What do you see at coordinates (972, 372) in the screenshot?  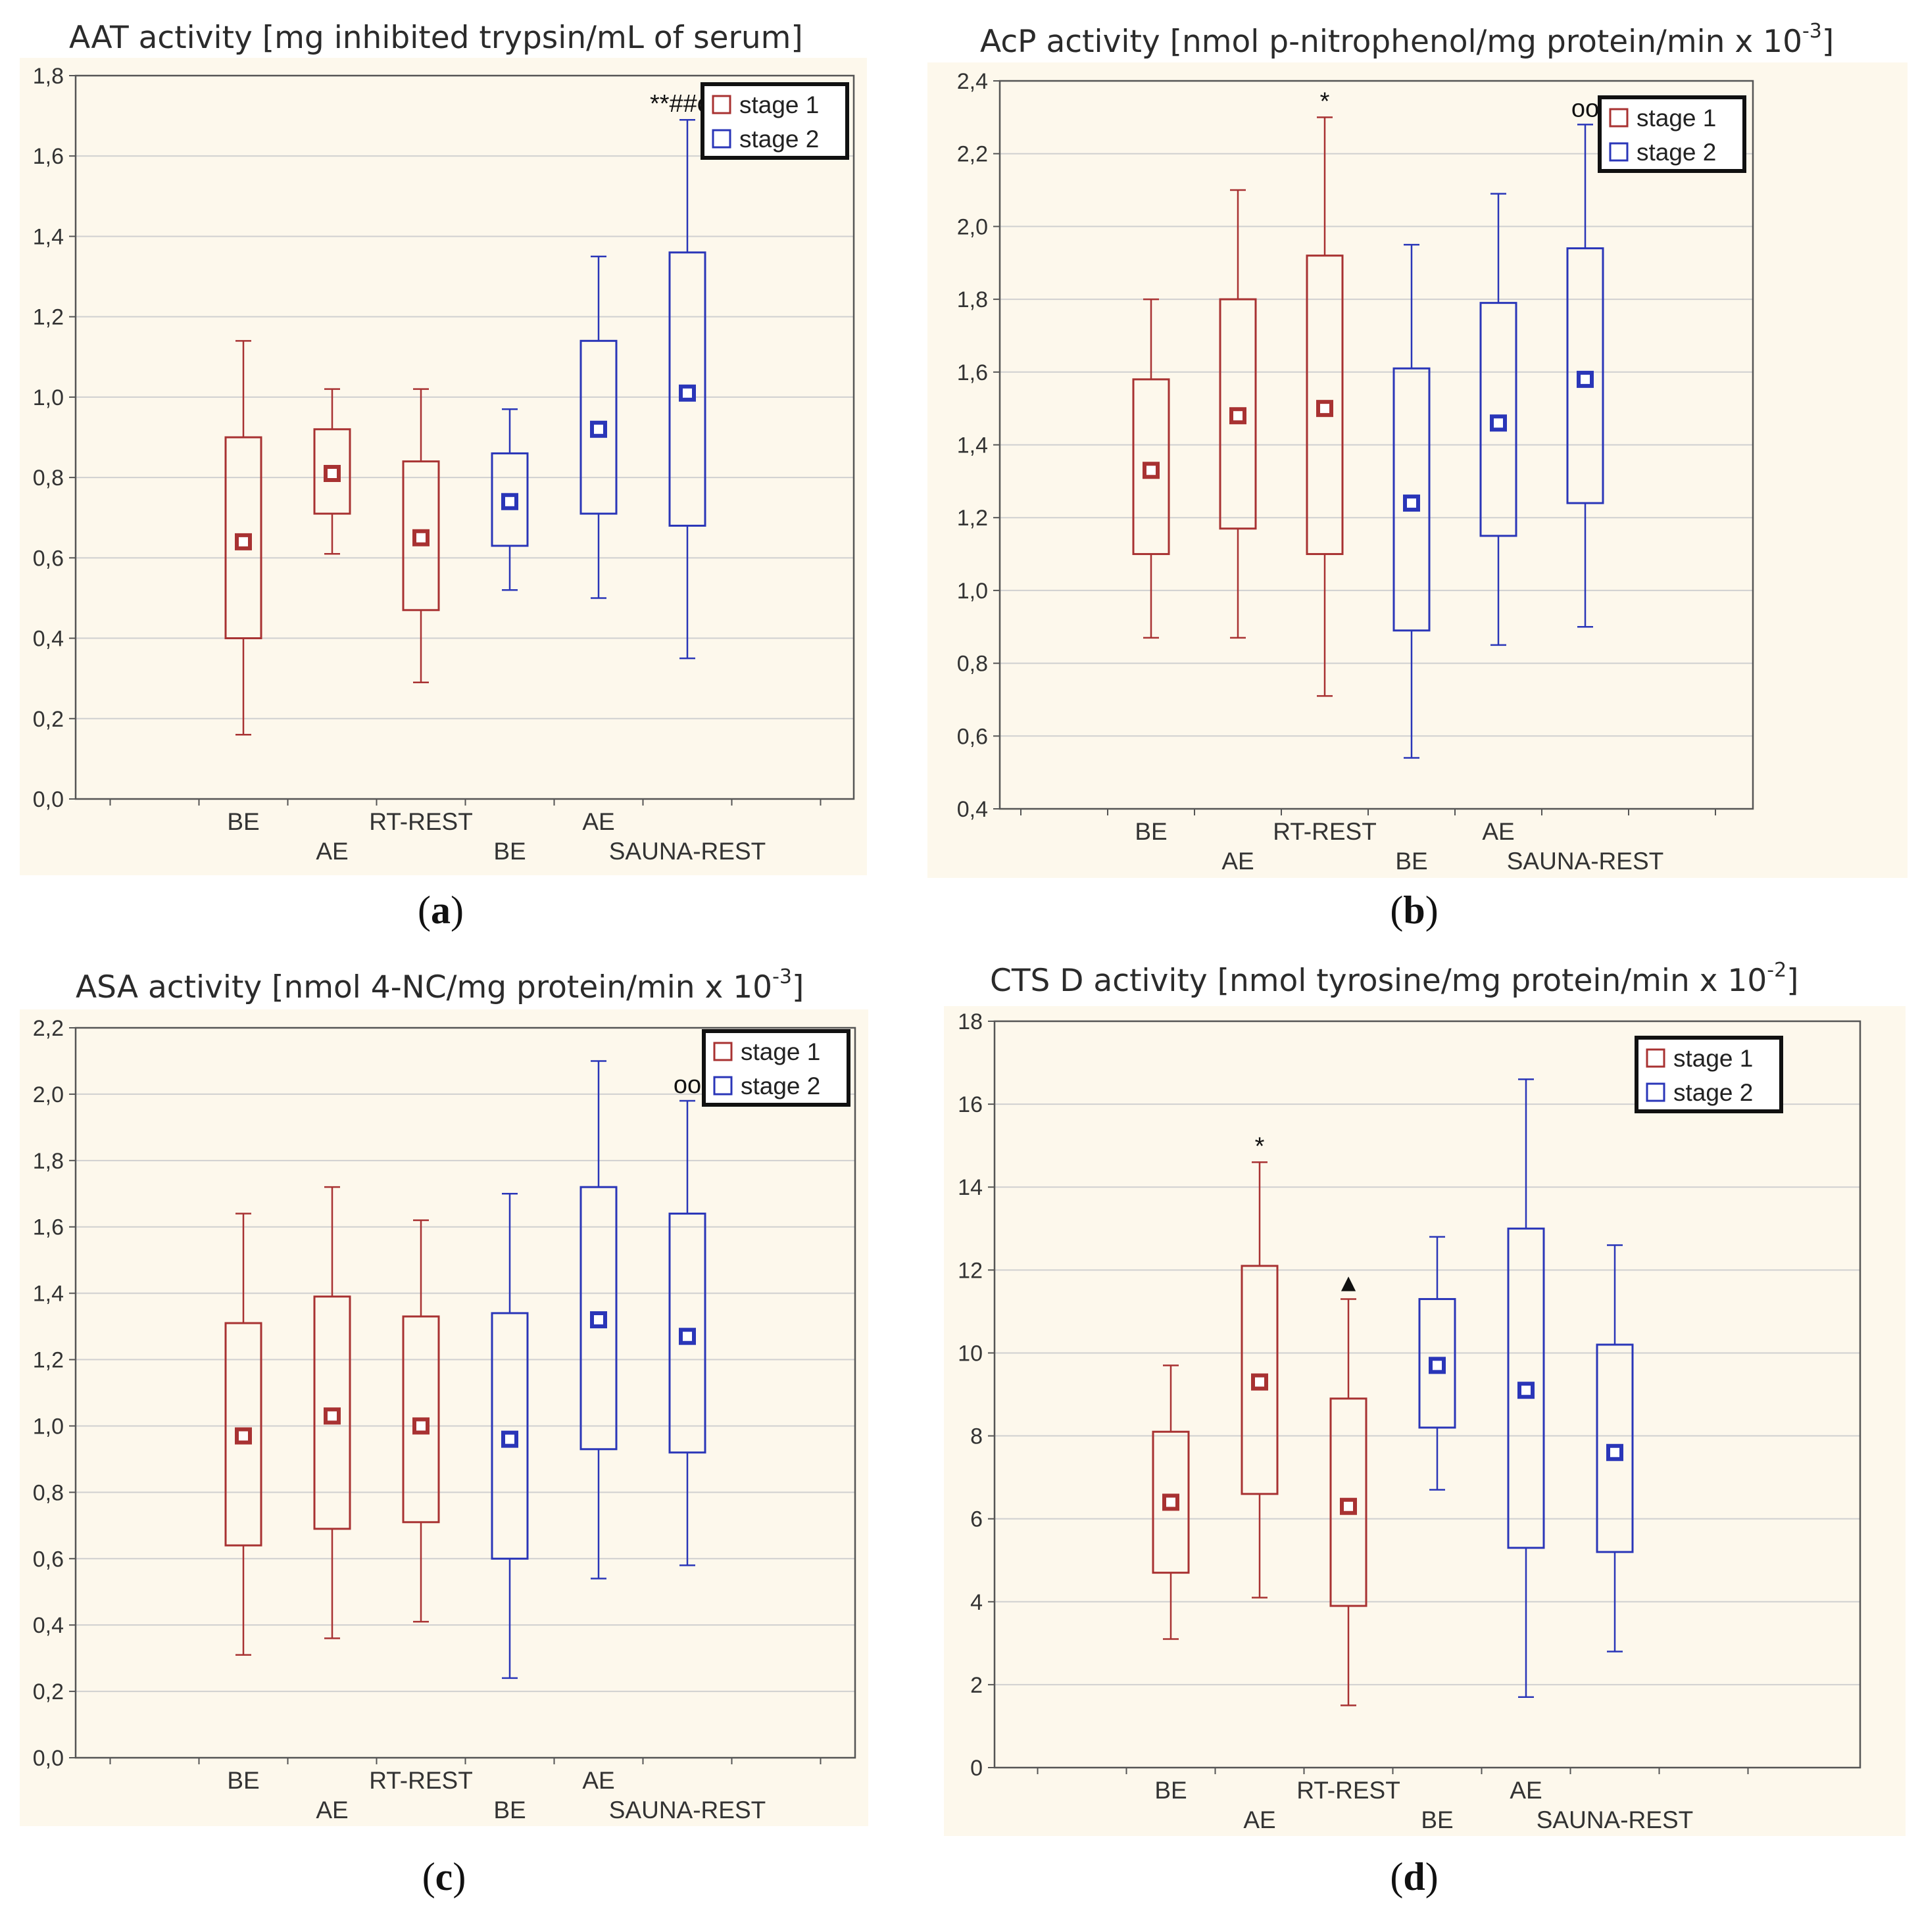 I see `chart1-ytick-label: 1,6` at bounding box center [972, 372].